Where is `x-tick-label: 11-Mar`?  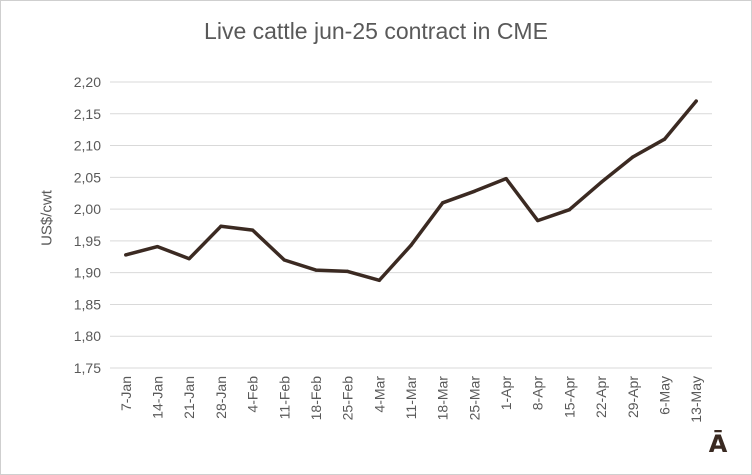 x-tick-label: 11-Mar is located at coordinates (411, 398).